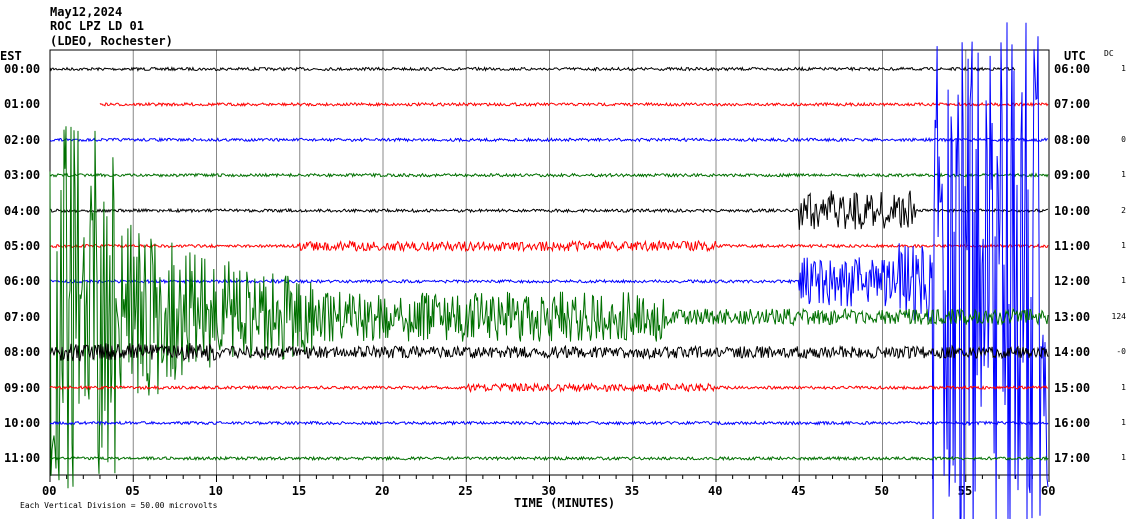  I want to click on row-label-utc: 10:00, so click(1072, 210).